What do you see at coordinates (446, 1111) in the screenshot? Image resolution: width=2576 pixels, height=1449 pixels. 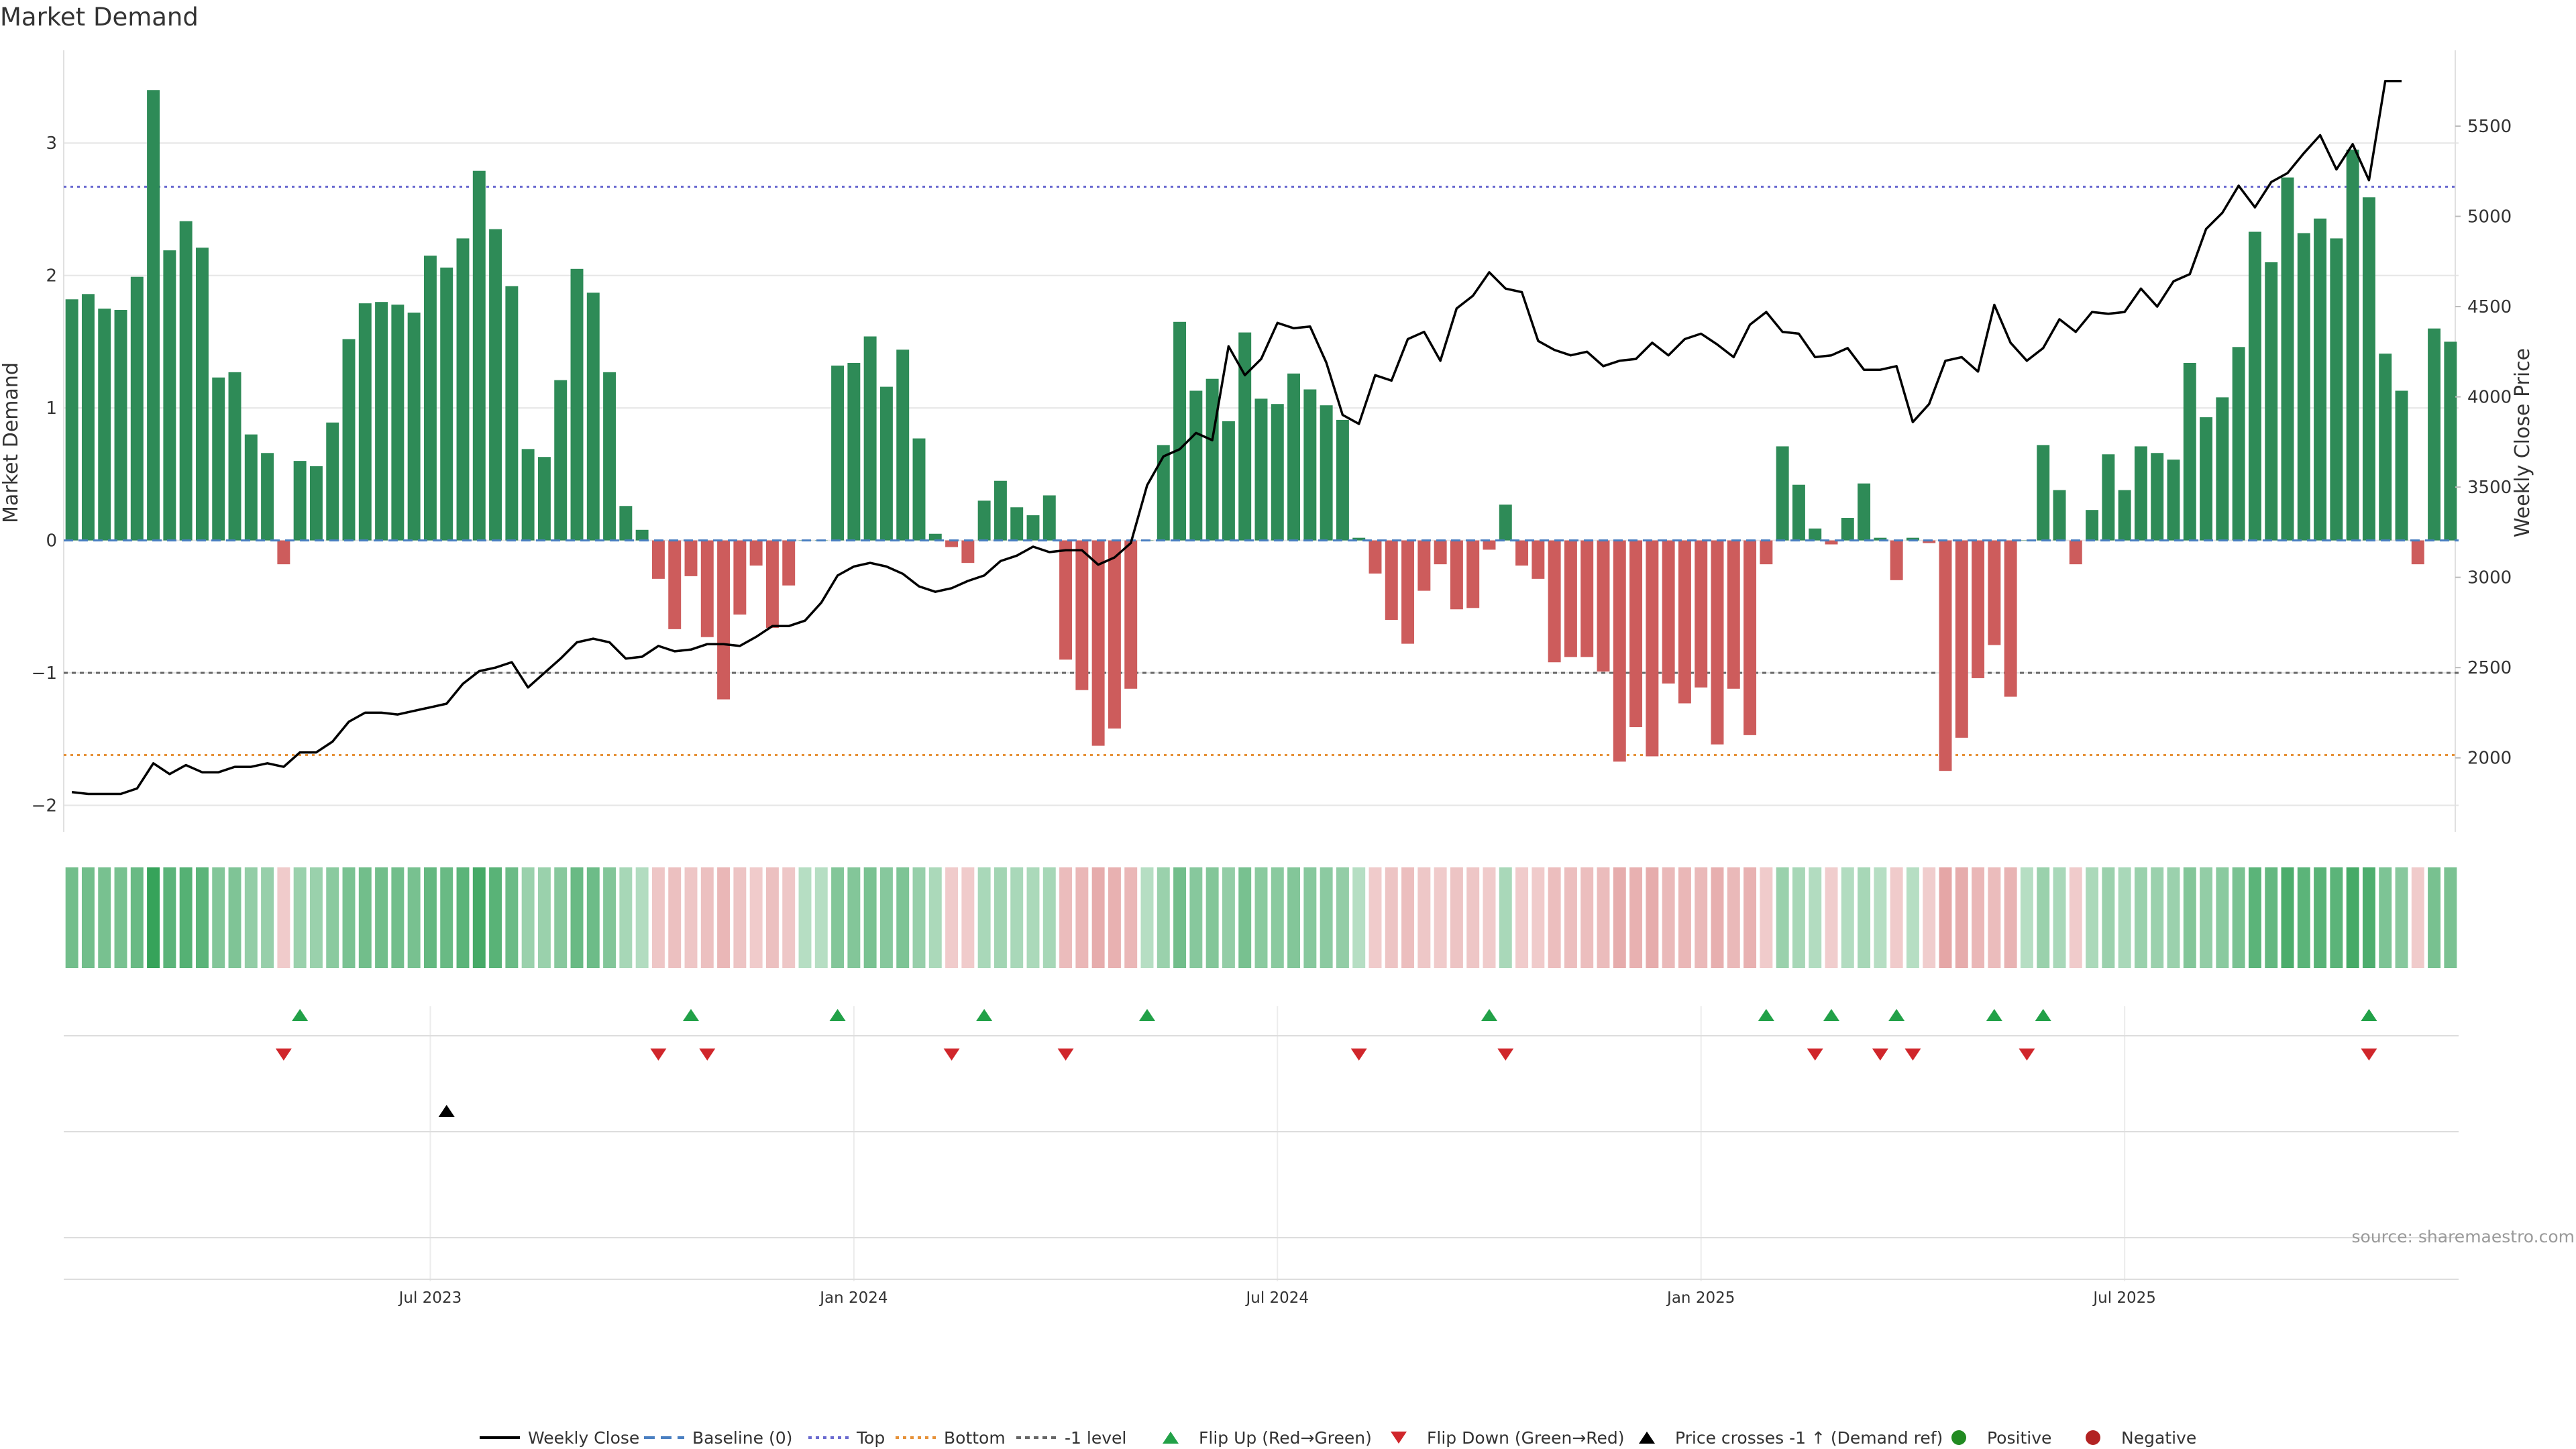 I see `price-cross-marker` at bounding box center [446, 1111].